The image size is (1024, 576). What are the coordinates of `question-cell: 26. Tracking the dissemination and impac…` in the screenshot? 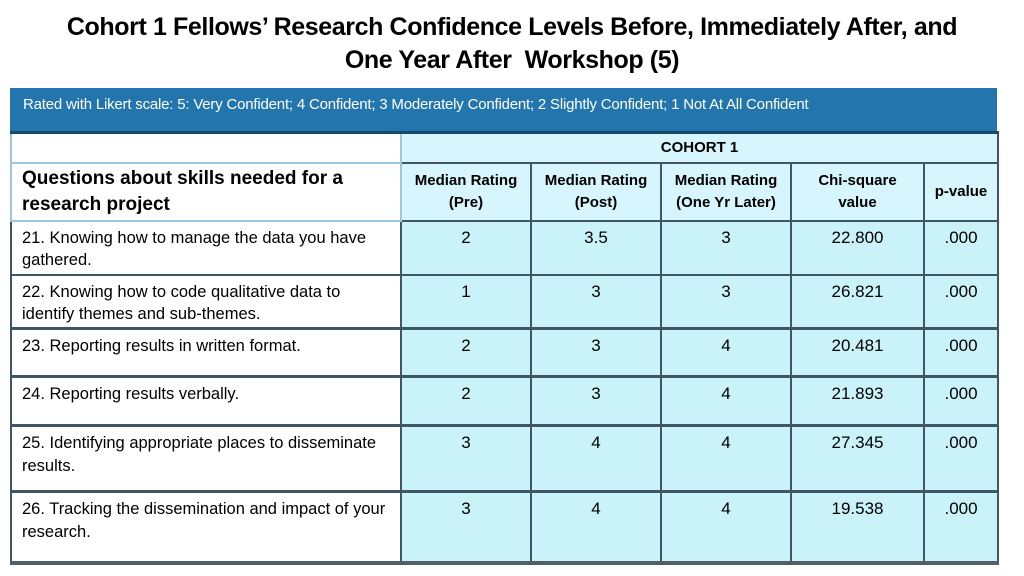 It's located at (206, 527).